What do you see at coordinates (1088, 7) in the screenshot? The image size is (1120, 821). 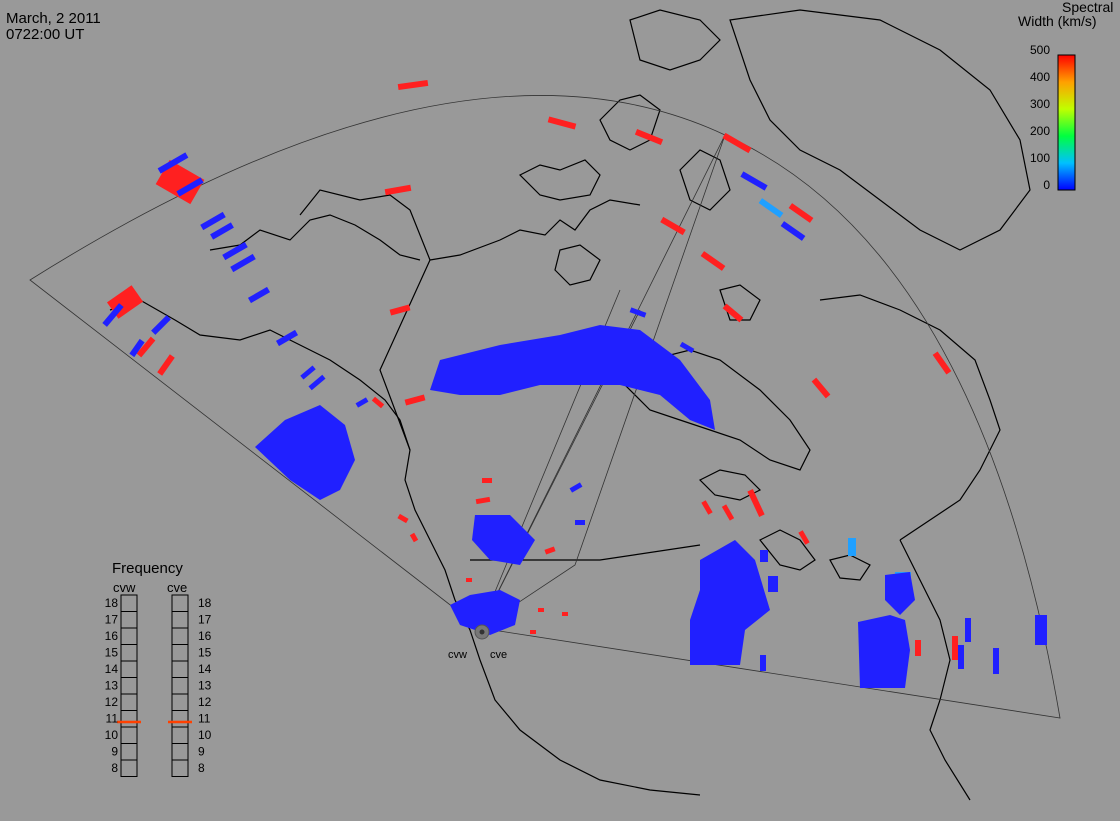 I see `colorbar-title-line1: Spectral` at bounding box center [1088, 7].